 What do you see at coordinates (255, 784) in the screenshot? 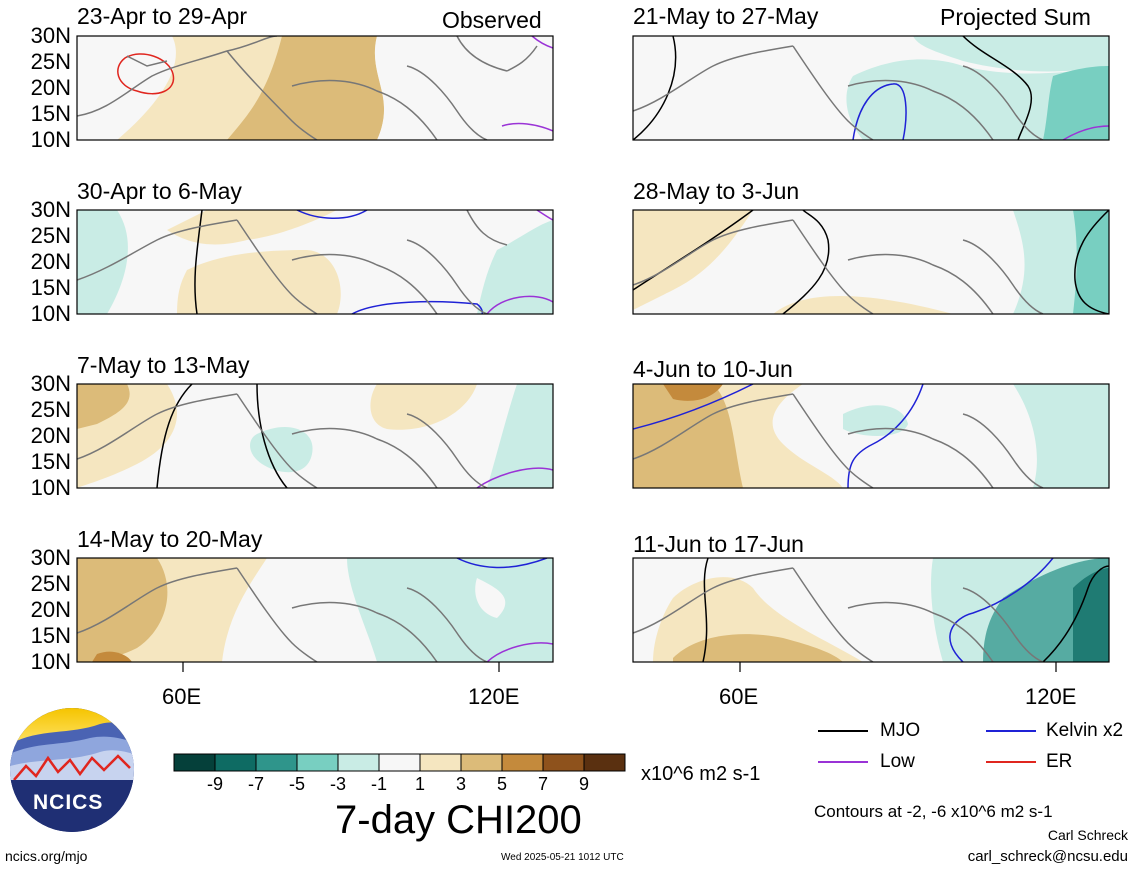
I see `colorbar-tick-label: -7` at bounding box center [255, 784].